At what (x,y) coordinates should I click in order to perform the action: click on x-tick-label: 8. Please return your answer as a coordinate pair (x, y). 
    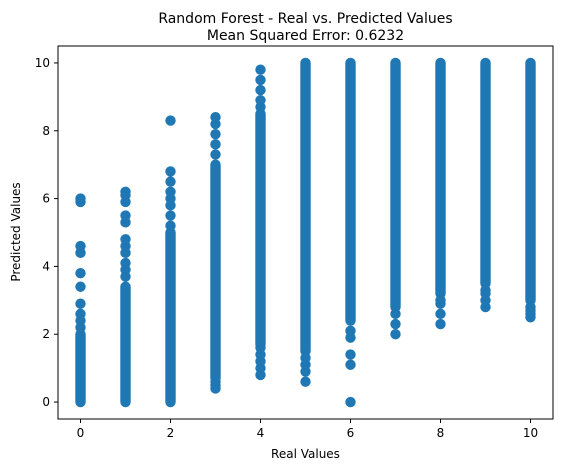
    Looking at the image, I should click on (441, 433).